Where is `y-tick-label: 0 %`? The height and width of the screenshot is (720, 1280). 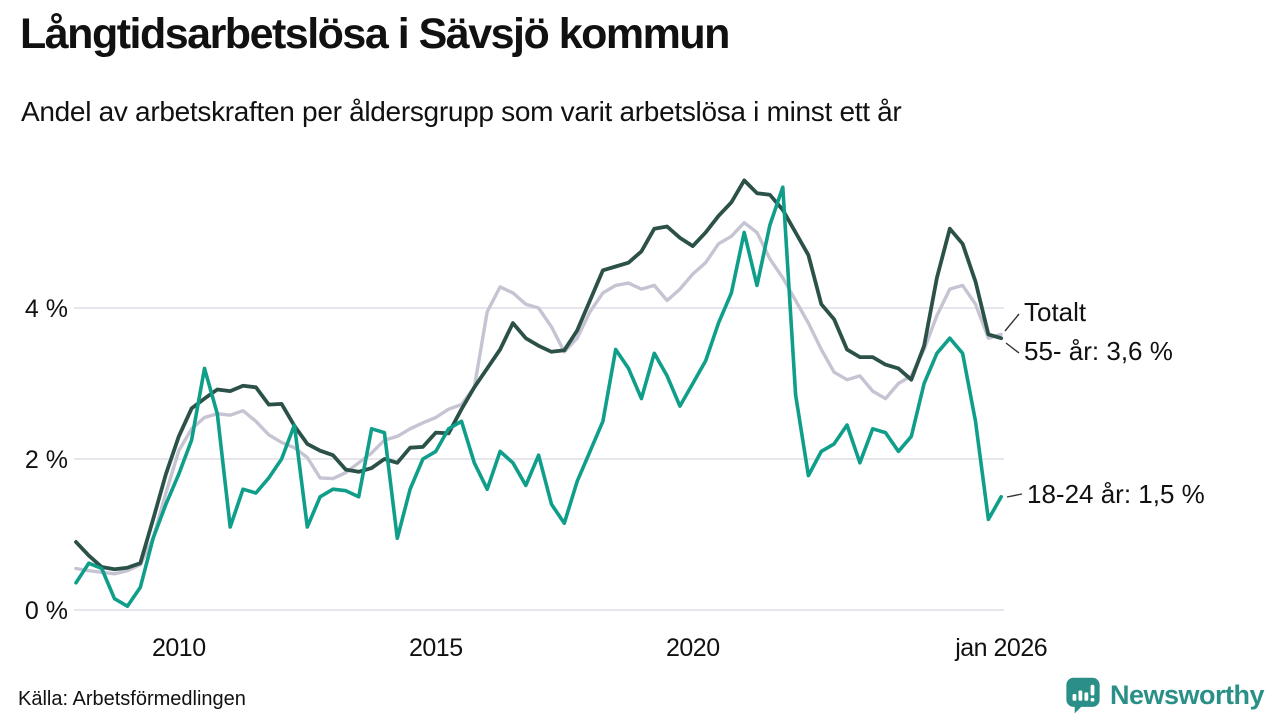 y-tick-label: 0 % is located at coordinates (46, 611).